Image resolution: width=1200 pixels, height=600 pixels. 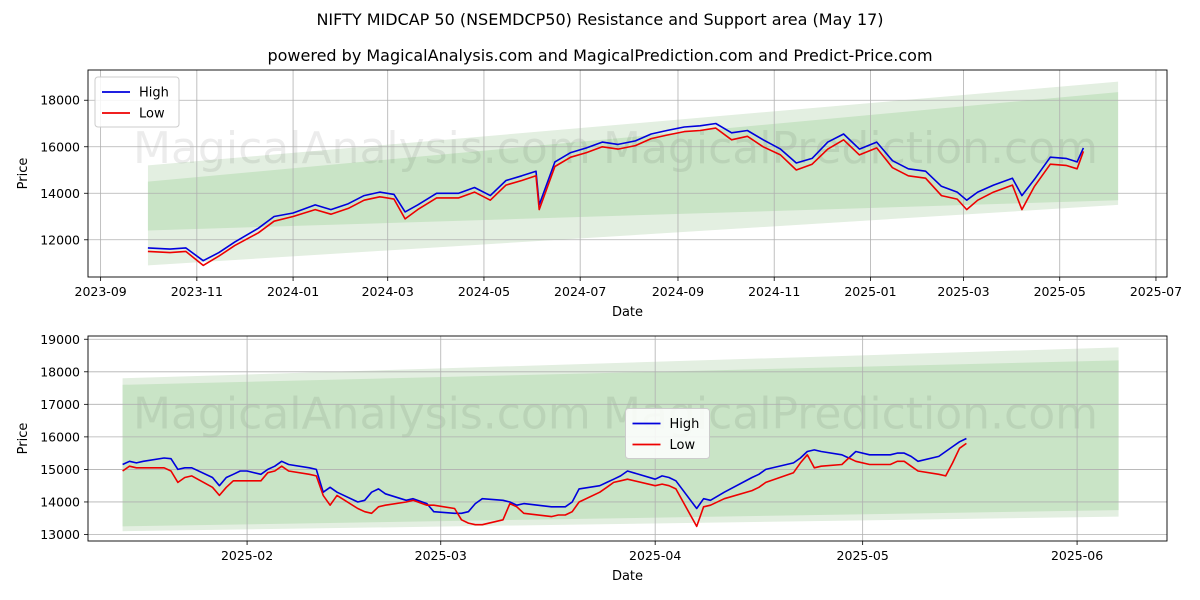 I want to click on watermark: MagicalPrediction.com, so click(x=850, y=148).